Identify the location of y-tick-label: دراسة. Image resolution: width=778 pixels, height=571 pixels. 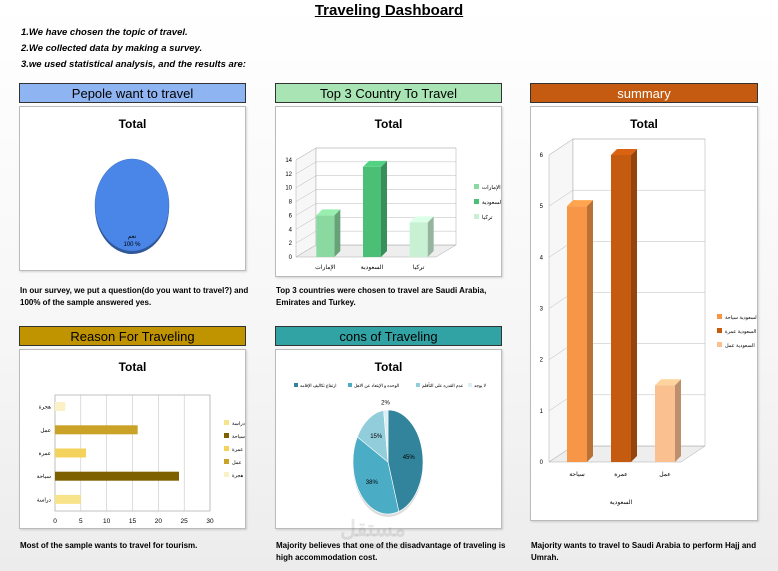
(44, 499).